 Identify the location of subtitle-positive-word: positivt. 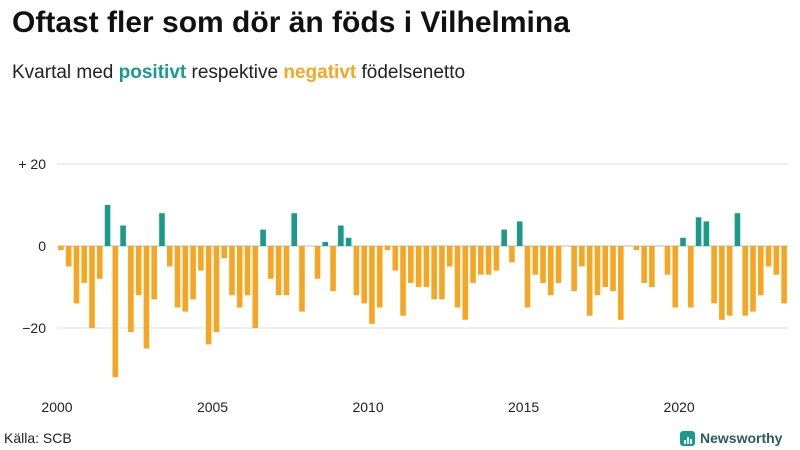
(152, 72).